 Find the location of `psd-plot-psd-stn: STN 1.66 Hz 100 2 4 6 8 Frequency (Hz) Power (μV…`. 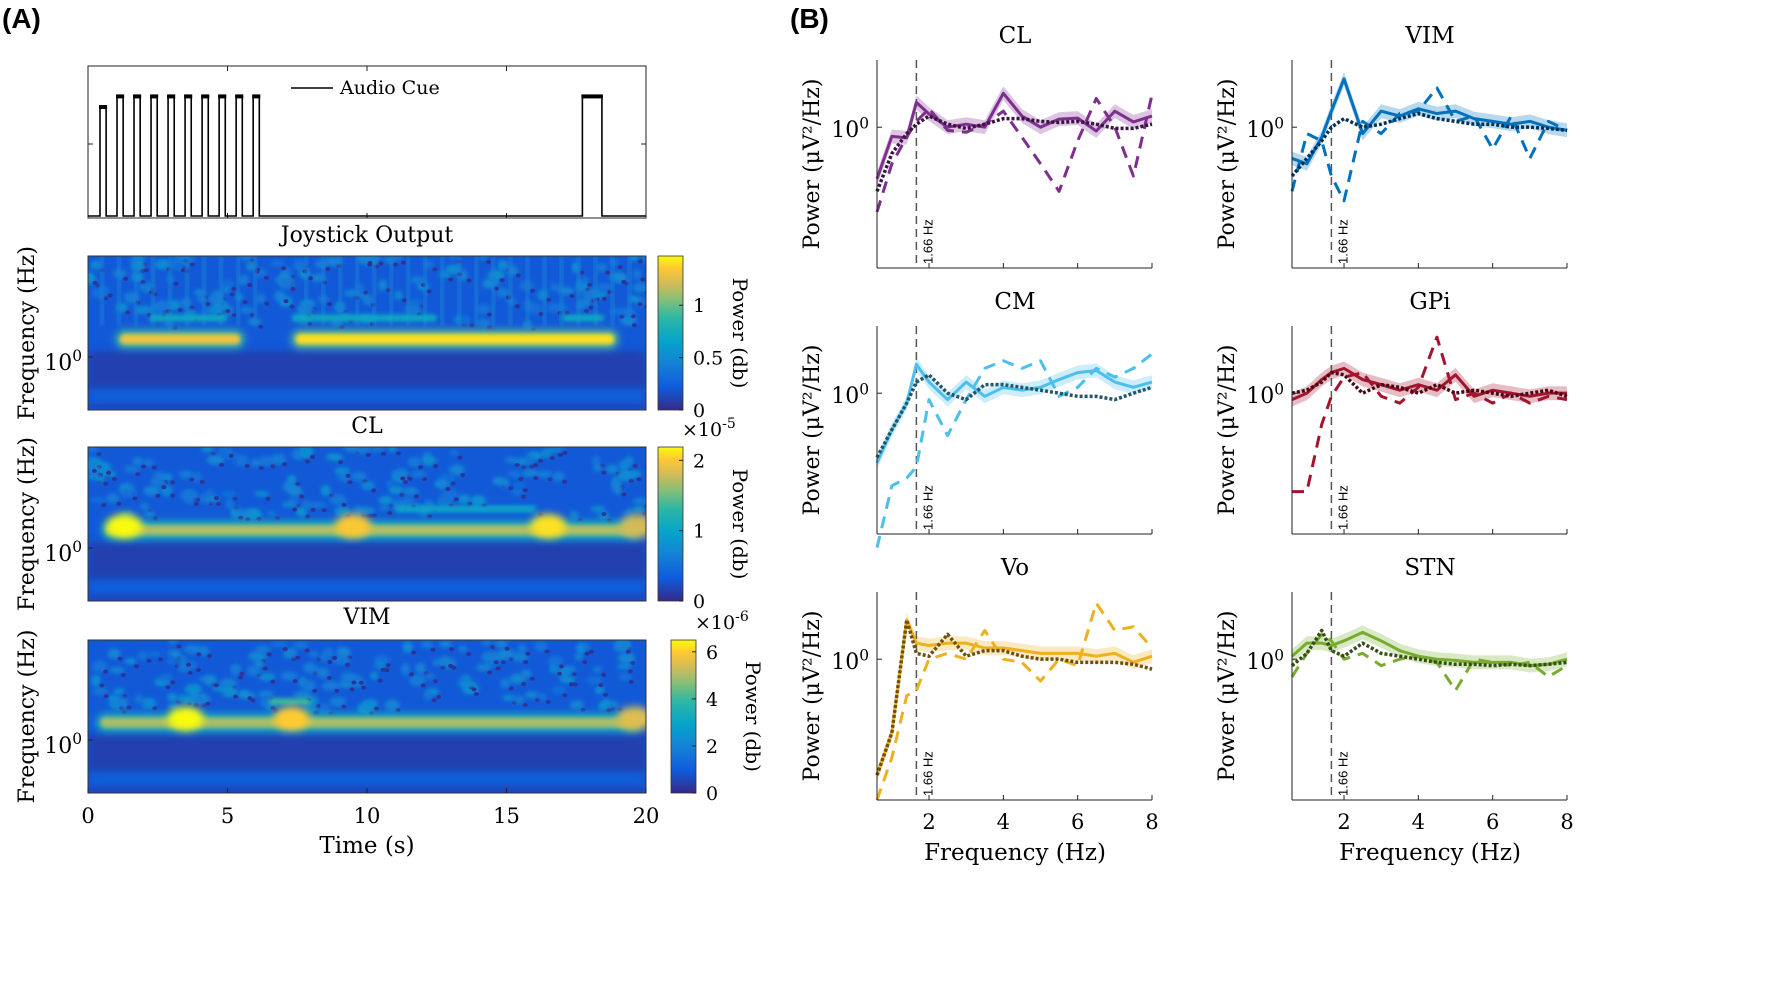

psd-plot-psd-stn: STN 1.66 Hz 100 2 4 6 8 Frequency (Hz) Power (μV… is located at coordinates (1394, 710).